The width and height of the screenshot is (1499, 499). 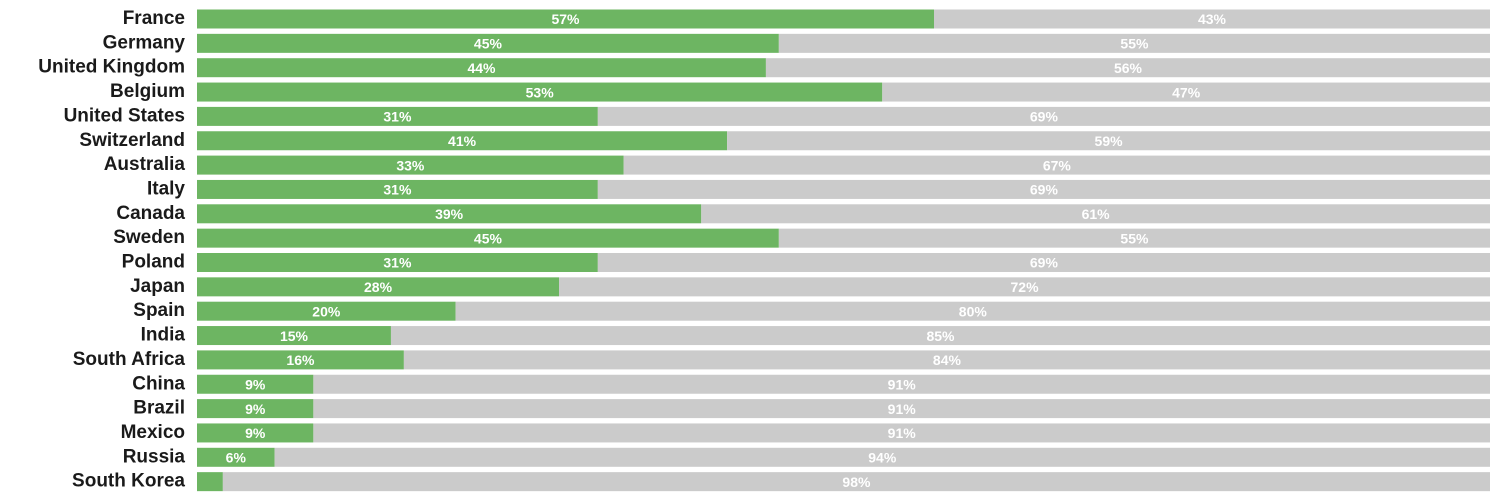 What do you see at coordinates (158, 383) in the screenshot?
I see `category-label-china: China` at bounding box center [158, 383].